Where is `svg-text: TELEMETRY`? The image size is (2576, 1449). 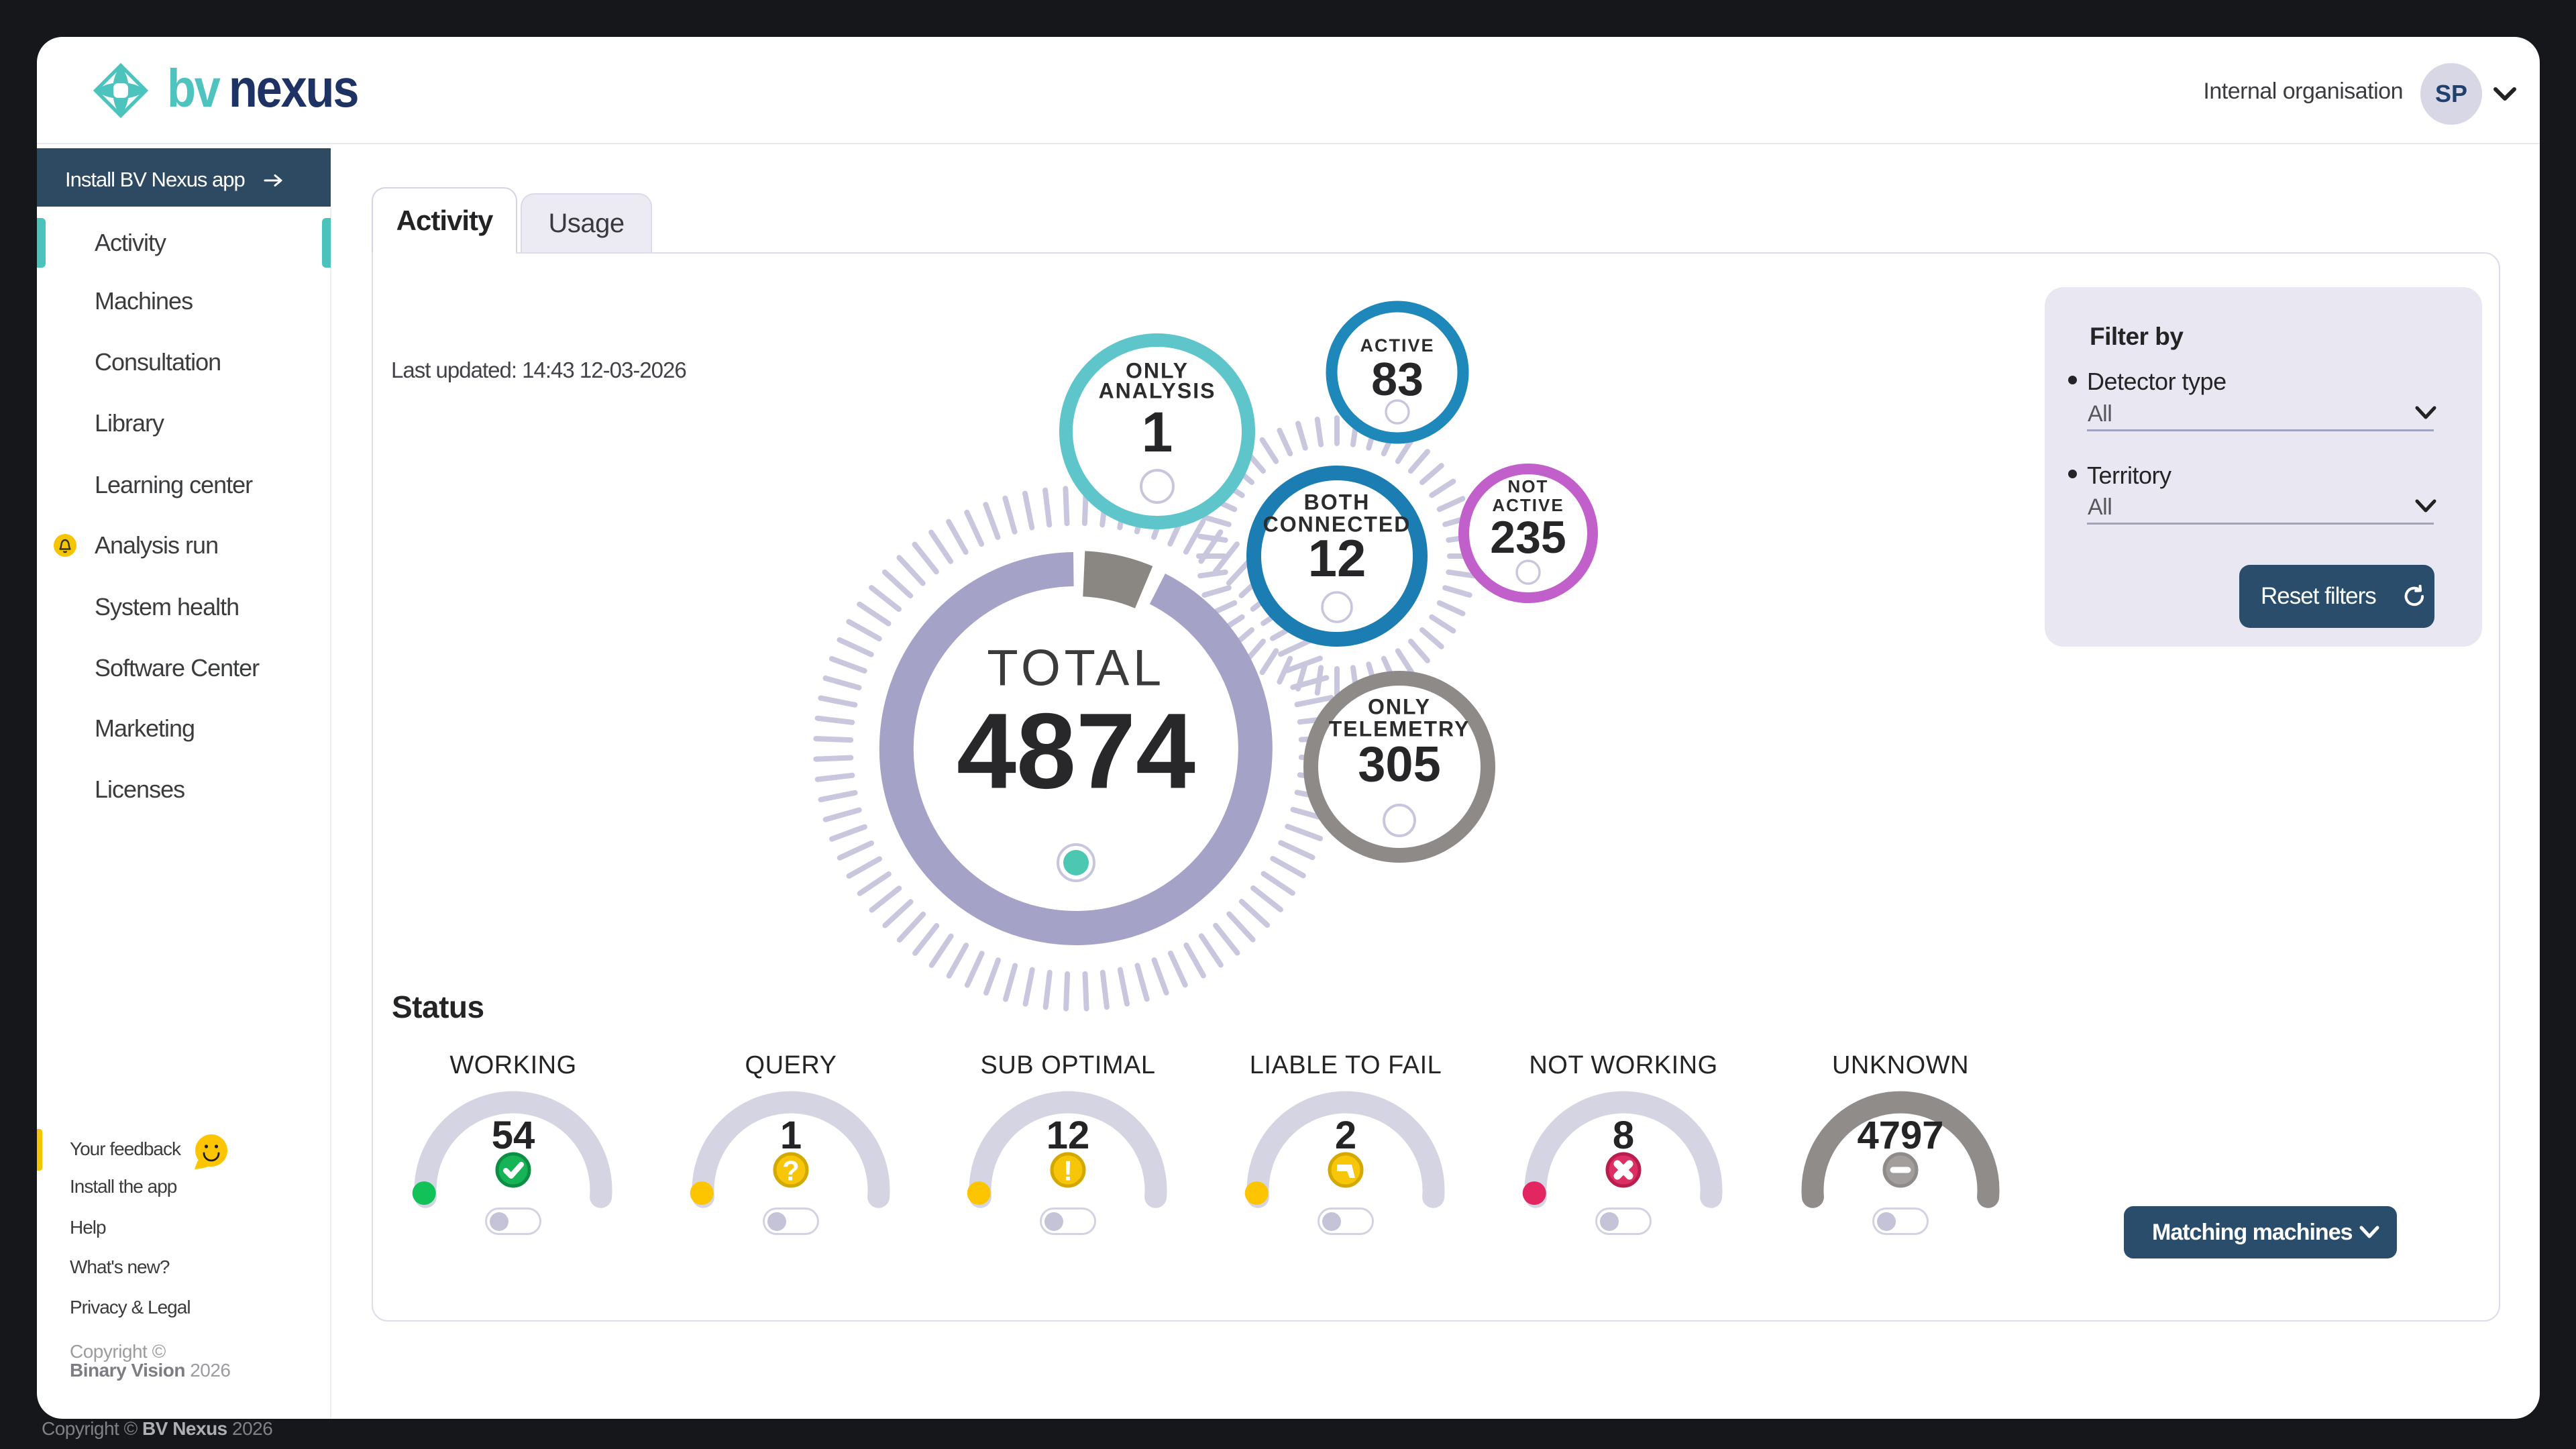 svg-text: TELEMETRY is located at coordinates (1399, 728).